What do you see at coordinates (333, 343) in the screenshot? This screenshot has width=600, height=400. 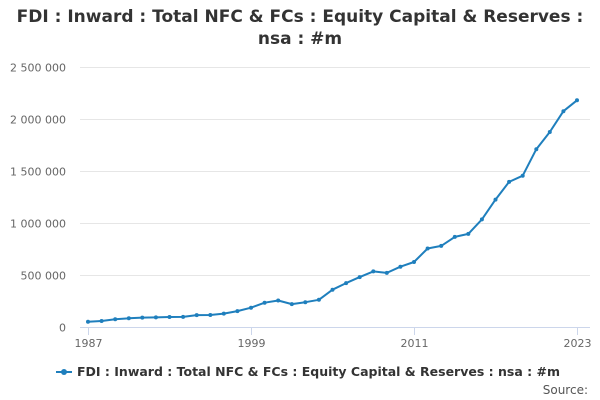 I see `x-axis-tick-labels: 1987 1999 2011 2023` at bounding box center [333, 343].